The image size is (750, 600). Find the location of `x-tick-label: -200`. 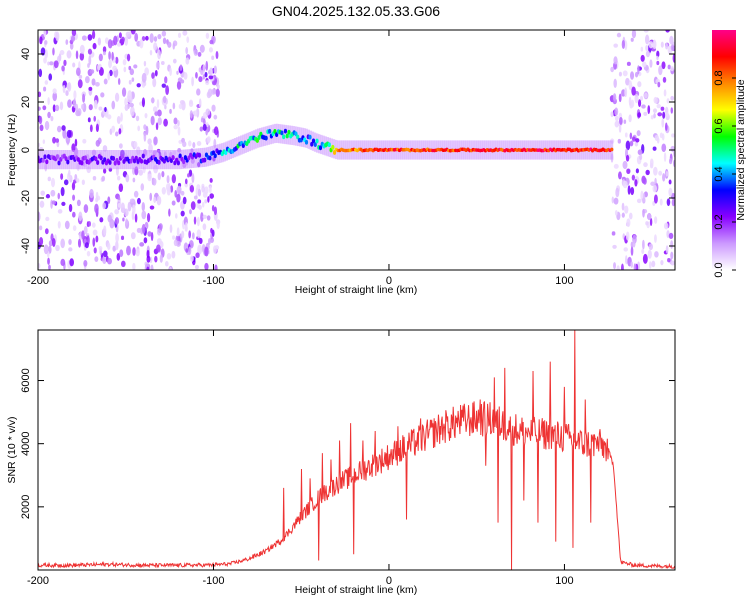

x-tick-label: -200 is located at coordinates (38, 581).